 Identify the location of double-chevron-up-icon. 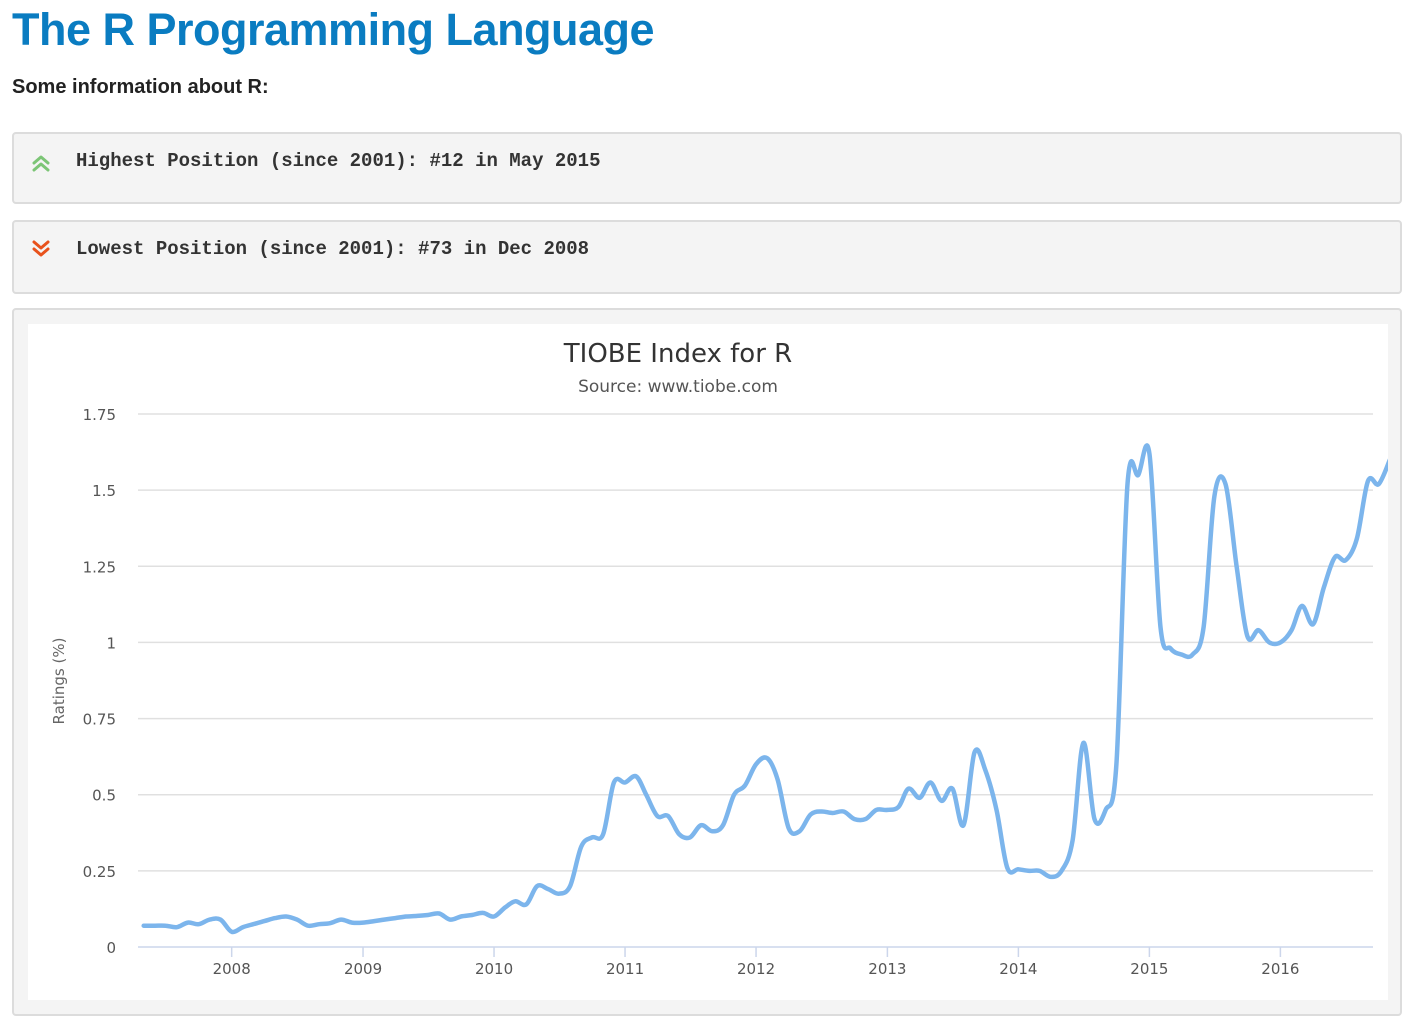
(41, 163).